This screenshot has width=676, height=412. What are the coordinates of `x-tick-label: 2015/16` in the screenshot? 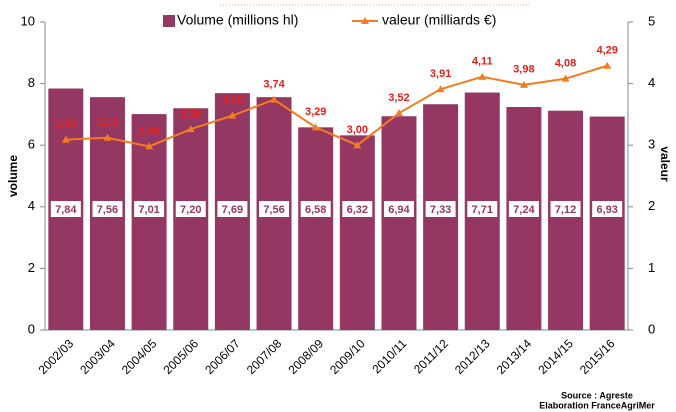 It's located at (597, 356).